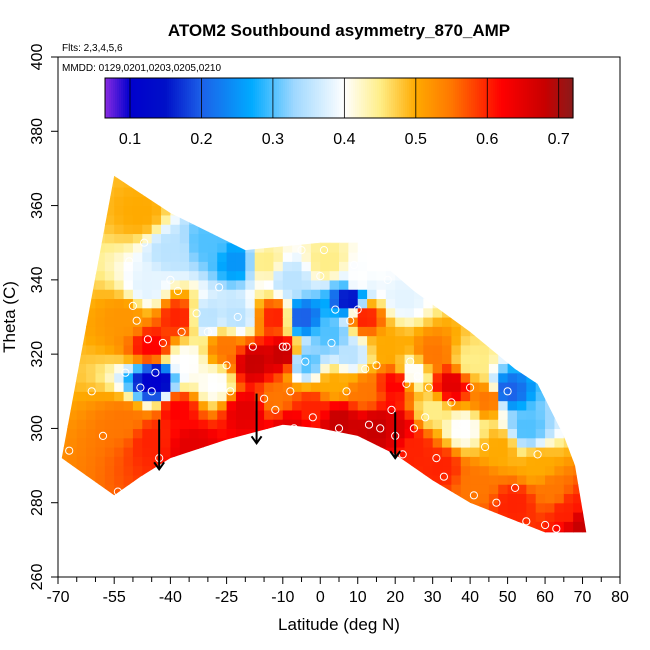 The height and width of the screenshot is (650, 650). What do you see at coordinates (277, 432) in the screenshot?
I see `arrows` at bounding box center [277, 432].